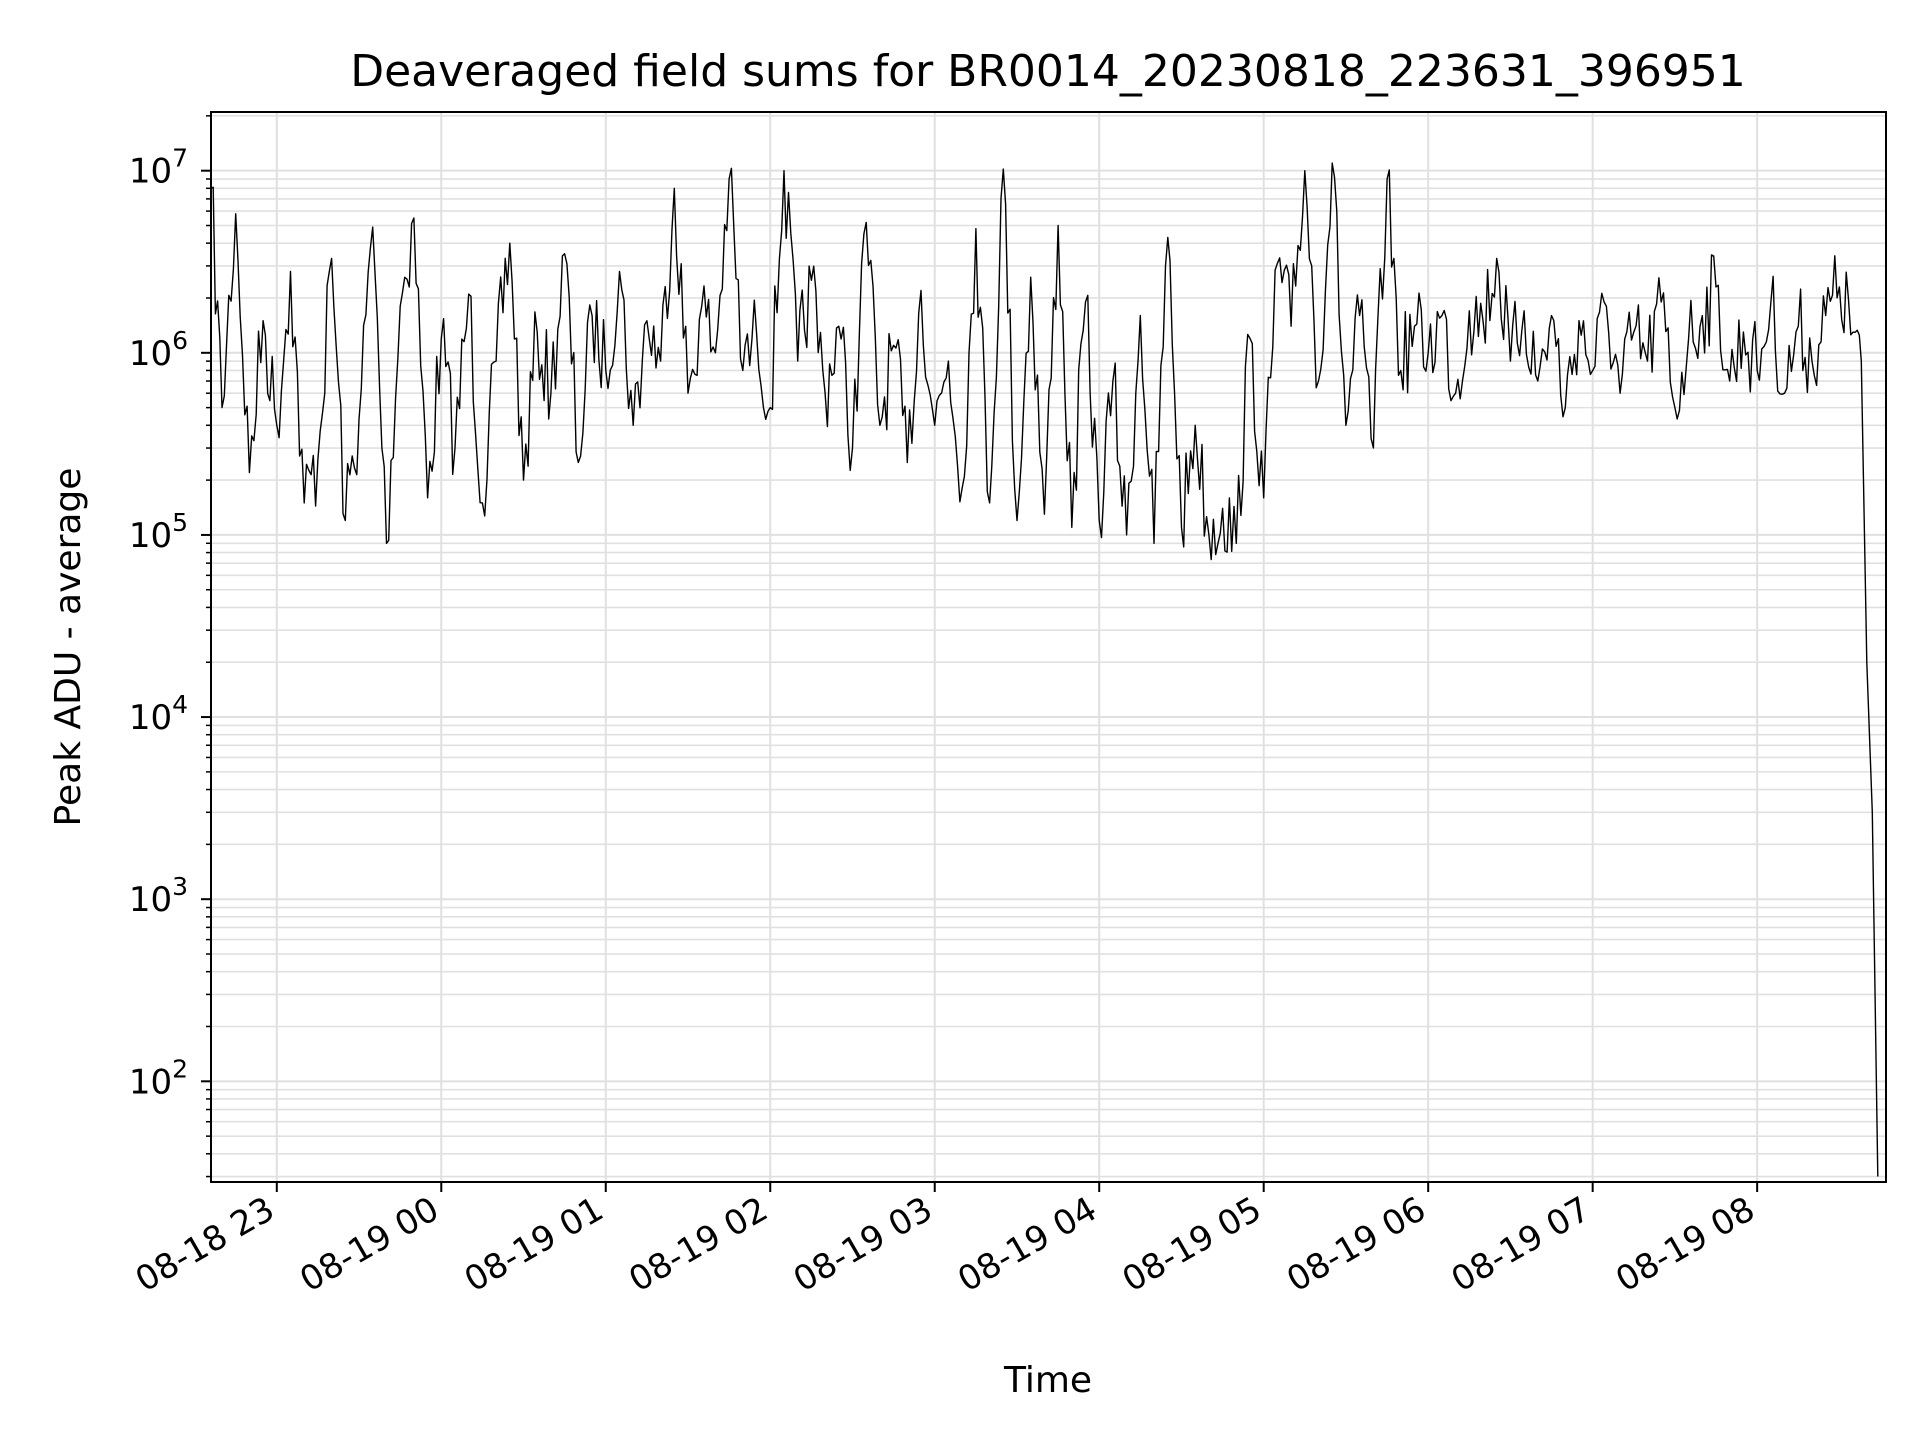  Describe the element at coordinates (158, 1078) in the screenshot. I see `y-tick-label: 10²` at that location.